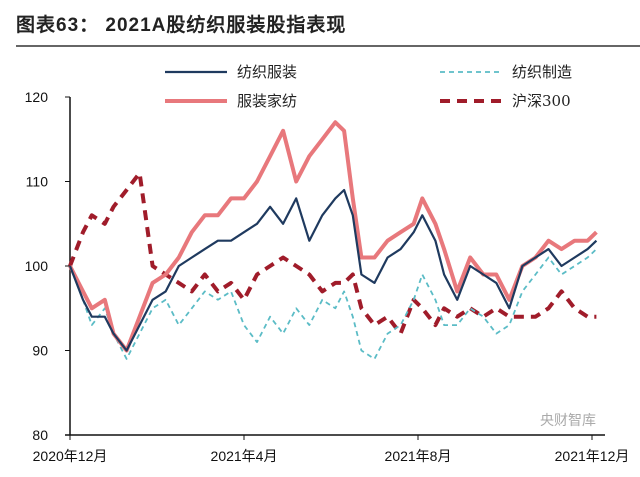 The image size is (640, 477). I want to click on legend-label: 纺织制造, so click(542, 72).